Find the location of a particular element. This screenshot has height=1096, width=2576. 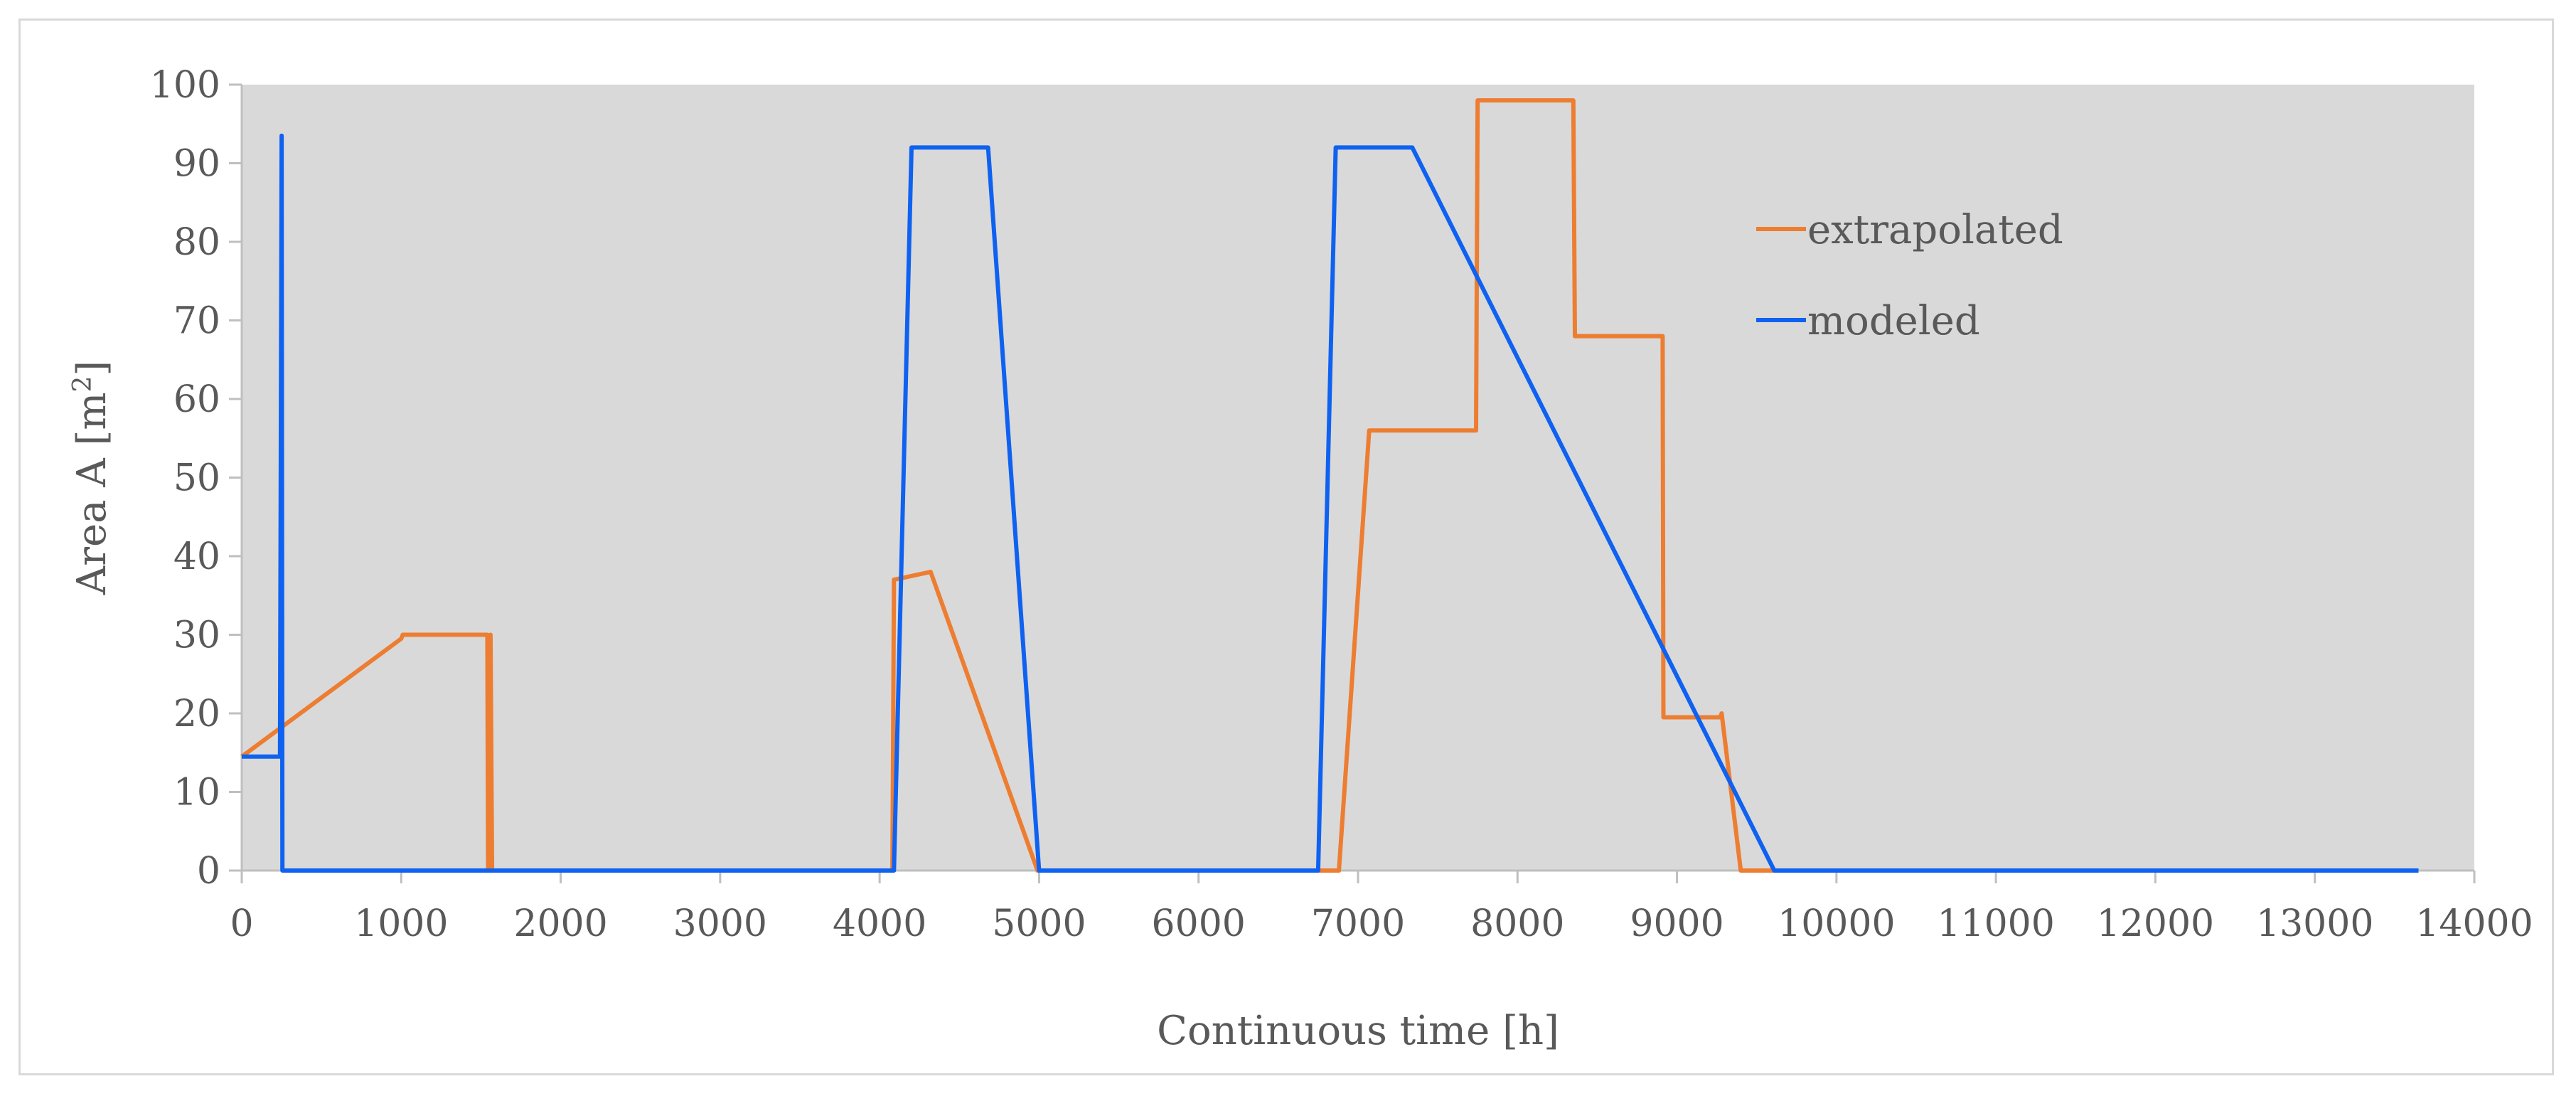

legend: extrapolated modeled is located at coordinates (1909, 275).